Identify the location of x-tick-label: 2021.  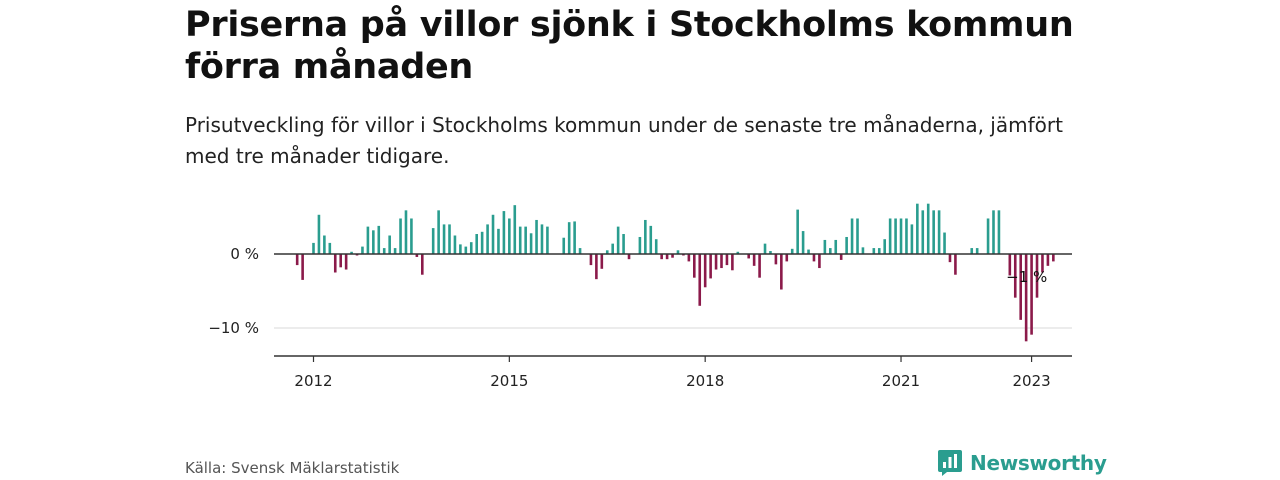
(901, 381).